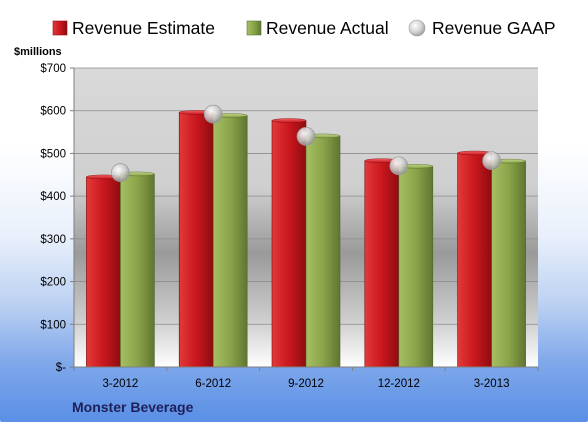 This screenshot has height=422, width=588. What do you see at coordinates (254, 28) in the screenshot?
I see `legend-swatch-revenue-actual` at bounding box center [254, 28].